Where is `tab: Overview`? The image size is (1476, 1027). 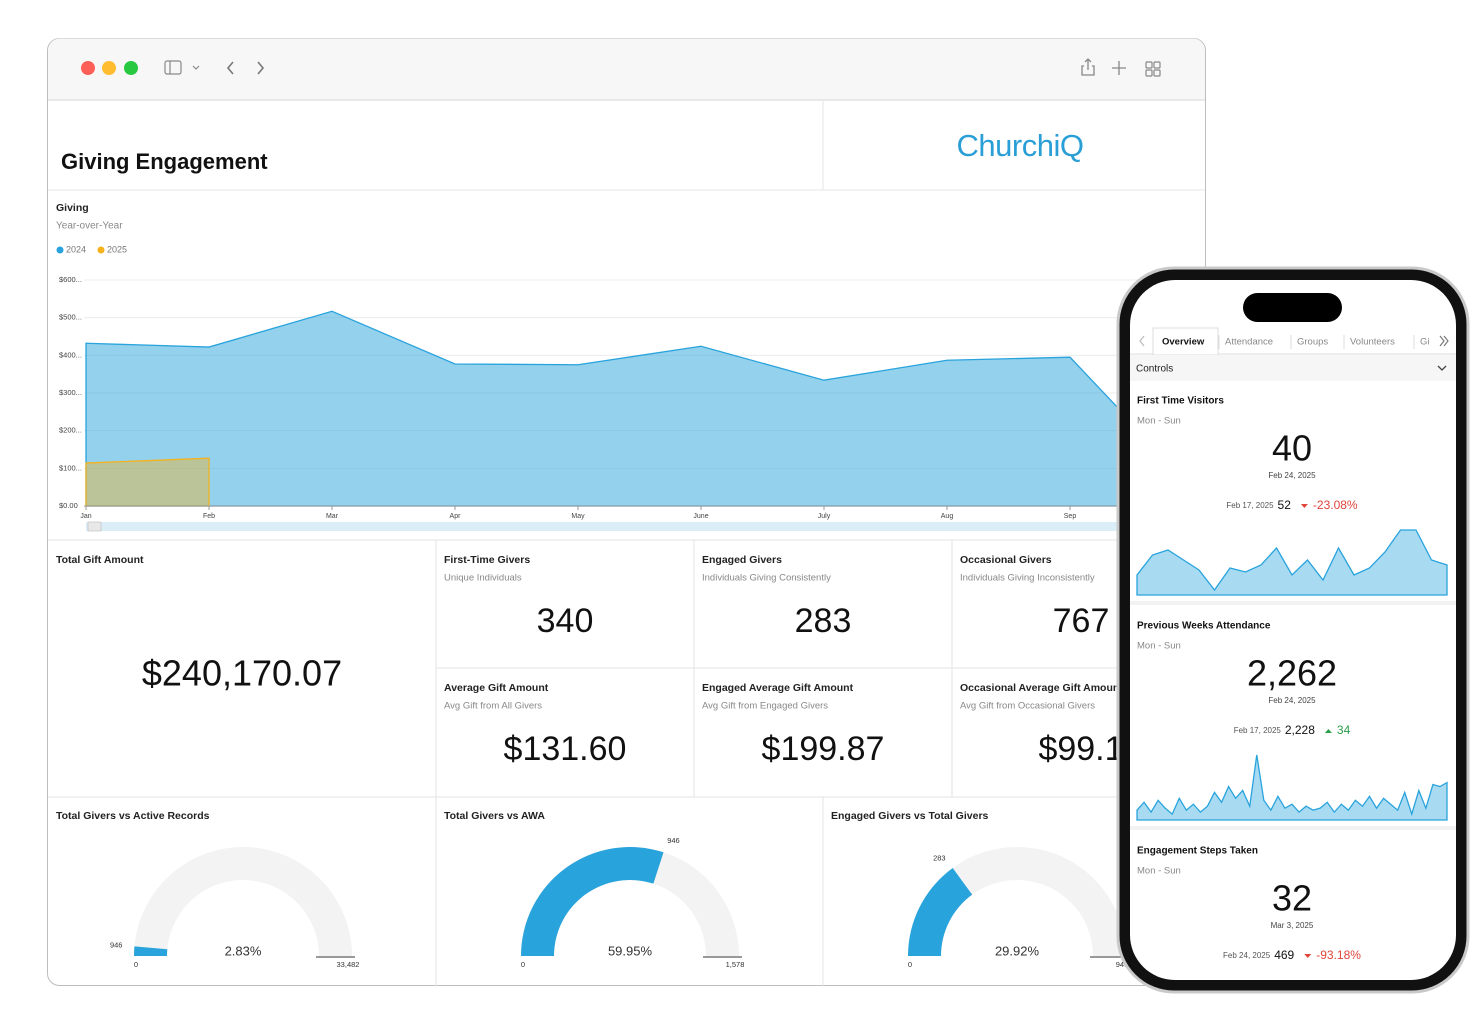 tab: Overview is located at coordinates (1183, 342).